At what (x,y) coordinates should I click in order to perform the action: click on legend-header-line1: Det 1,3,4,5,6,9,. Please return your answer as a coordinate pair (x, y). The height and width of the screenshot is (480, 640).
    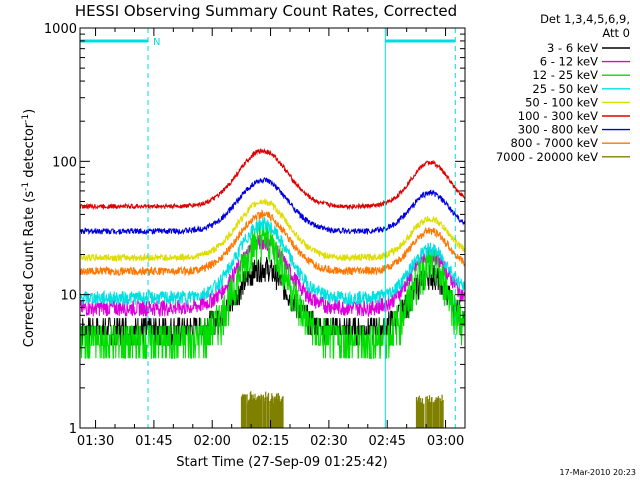
    Looking at the image, I should click on (585, 19).